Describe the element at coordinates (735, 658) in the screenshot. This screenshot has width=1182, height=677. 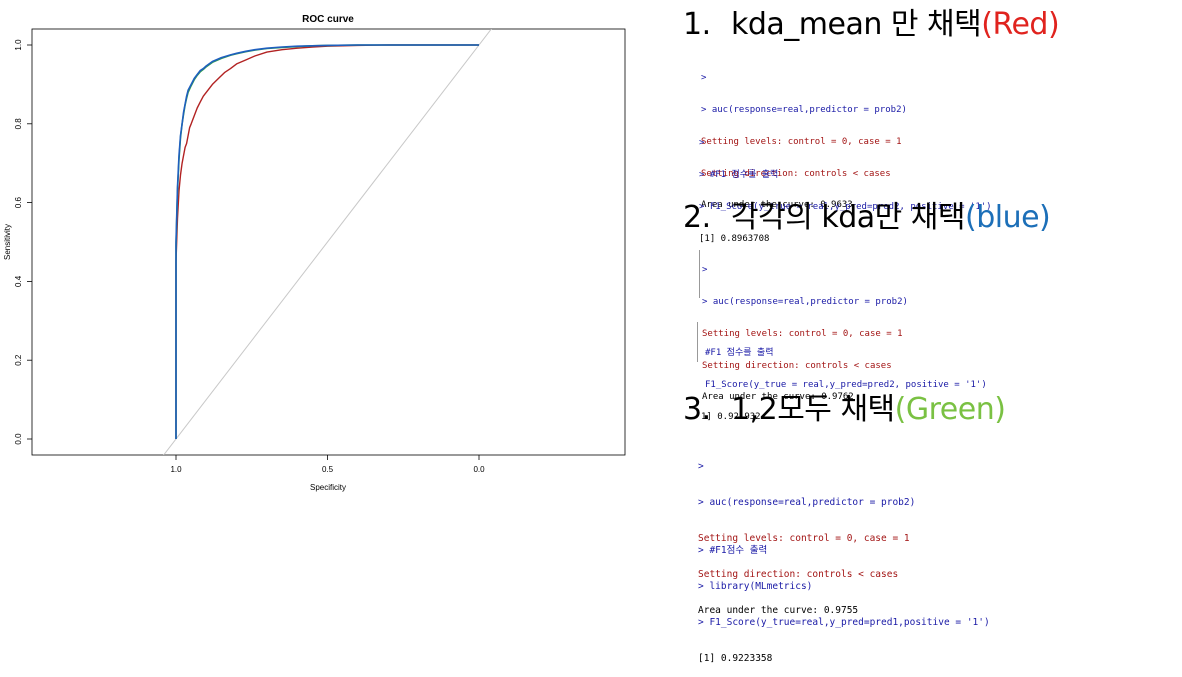
I see `console-line: [1] 0.9223358` at that location.